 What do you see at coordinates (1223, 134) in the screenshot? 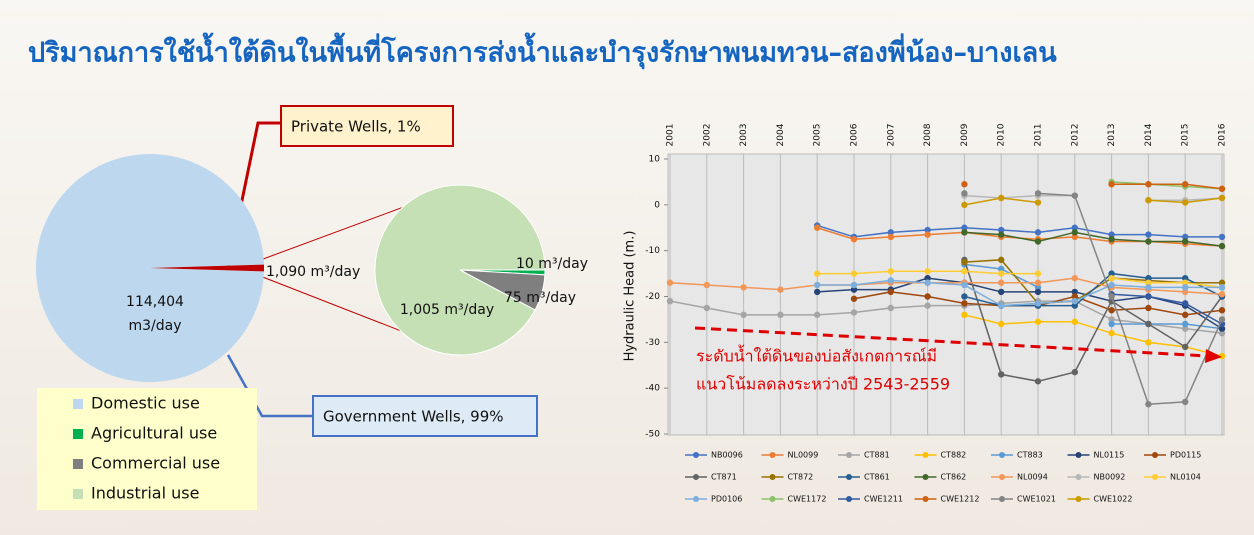
I see `x-tick-label: 2016` at bounding box center [1223, 134].